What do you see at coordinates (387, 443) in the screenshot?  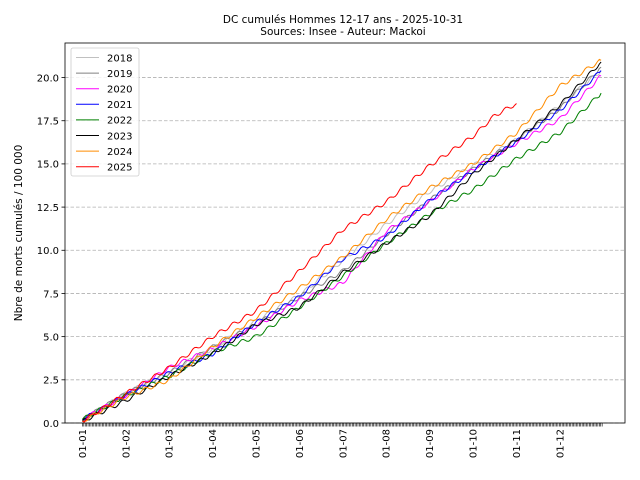 I see `x-tick-label: 01-08` at bounding box center [387, 443].